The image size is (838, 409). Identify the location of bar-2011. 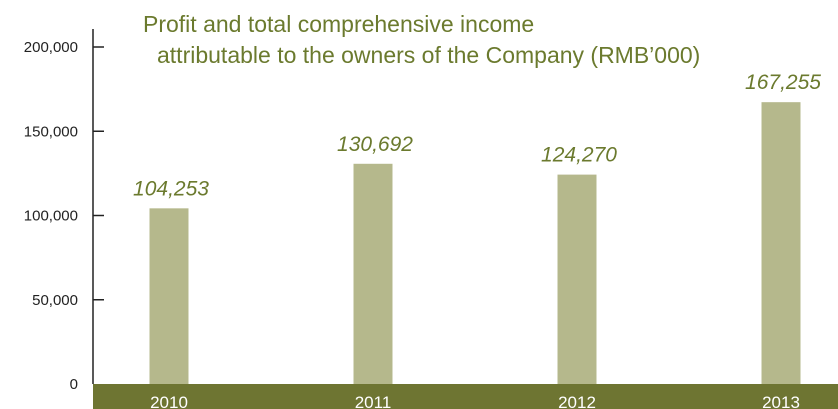
(373, 273).